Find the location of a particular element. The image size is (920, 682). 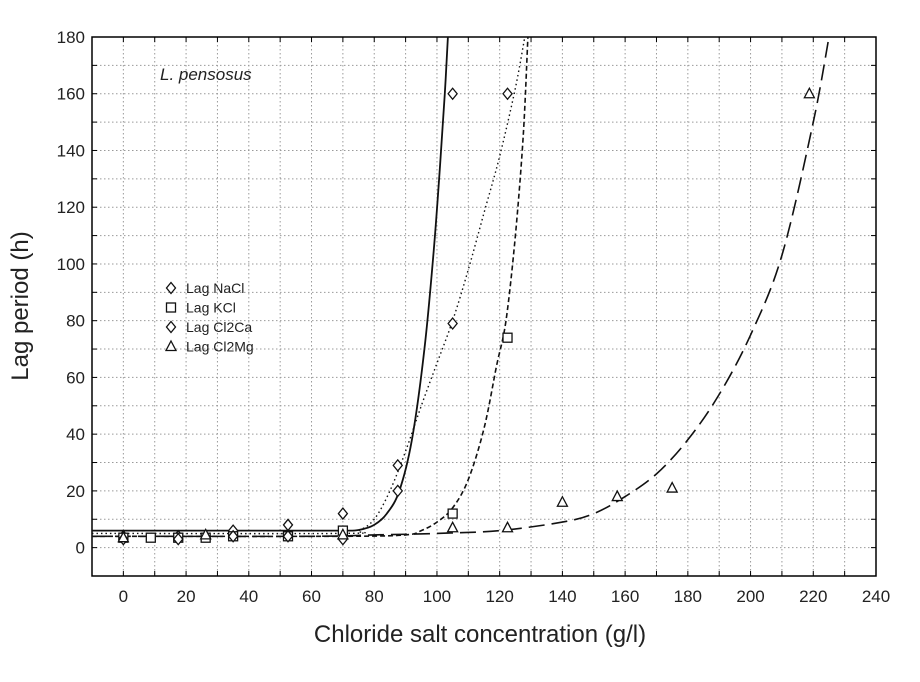

y-tick-label: 100 is located at coordinates (71, 264).